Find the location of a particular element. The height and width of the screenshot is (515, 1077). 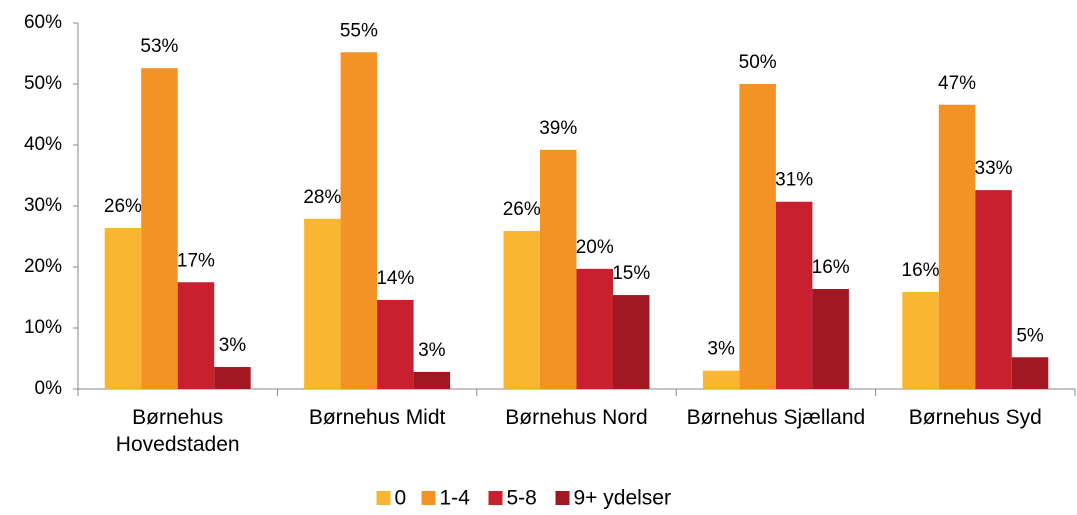

legend-label: 0 is located at coordinates (401, 498).